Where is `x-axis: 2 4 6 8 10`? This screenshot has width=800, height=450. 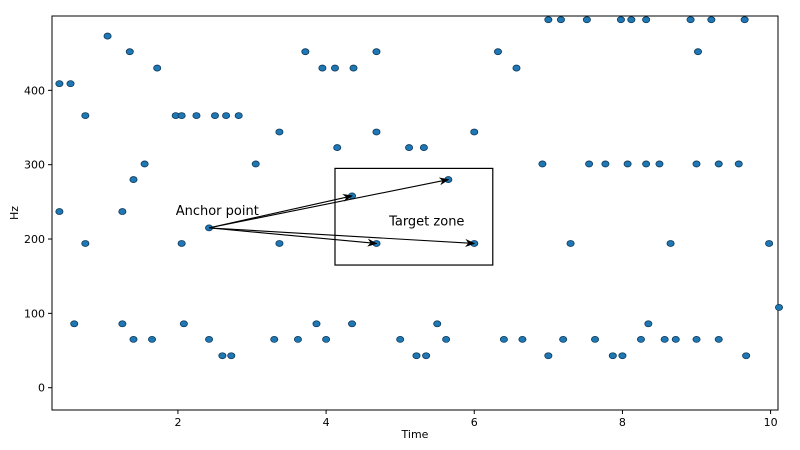 x-axis: 2 4 6 8 10 is located at coordinates (476, 419).